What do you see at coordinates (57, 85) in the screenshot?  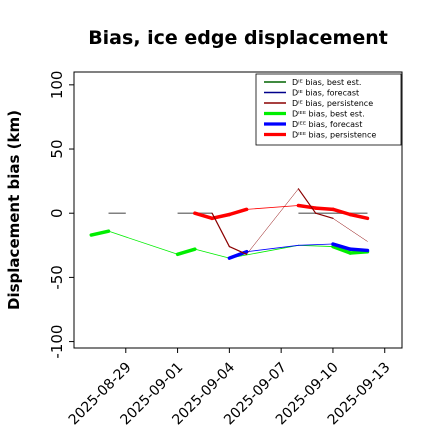 I see `y-tick-label: 100` at bounding box center [57, 85].